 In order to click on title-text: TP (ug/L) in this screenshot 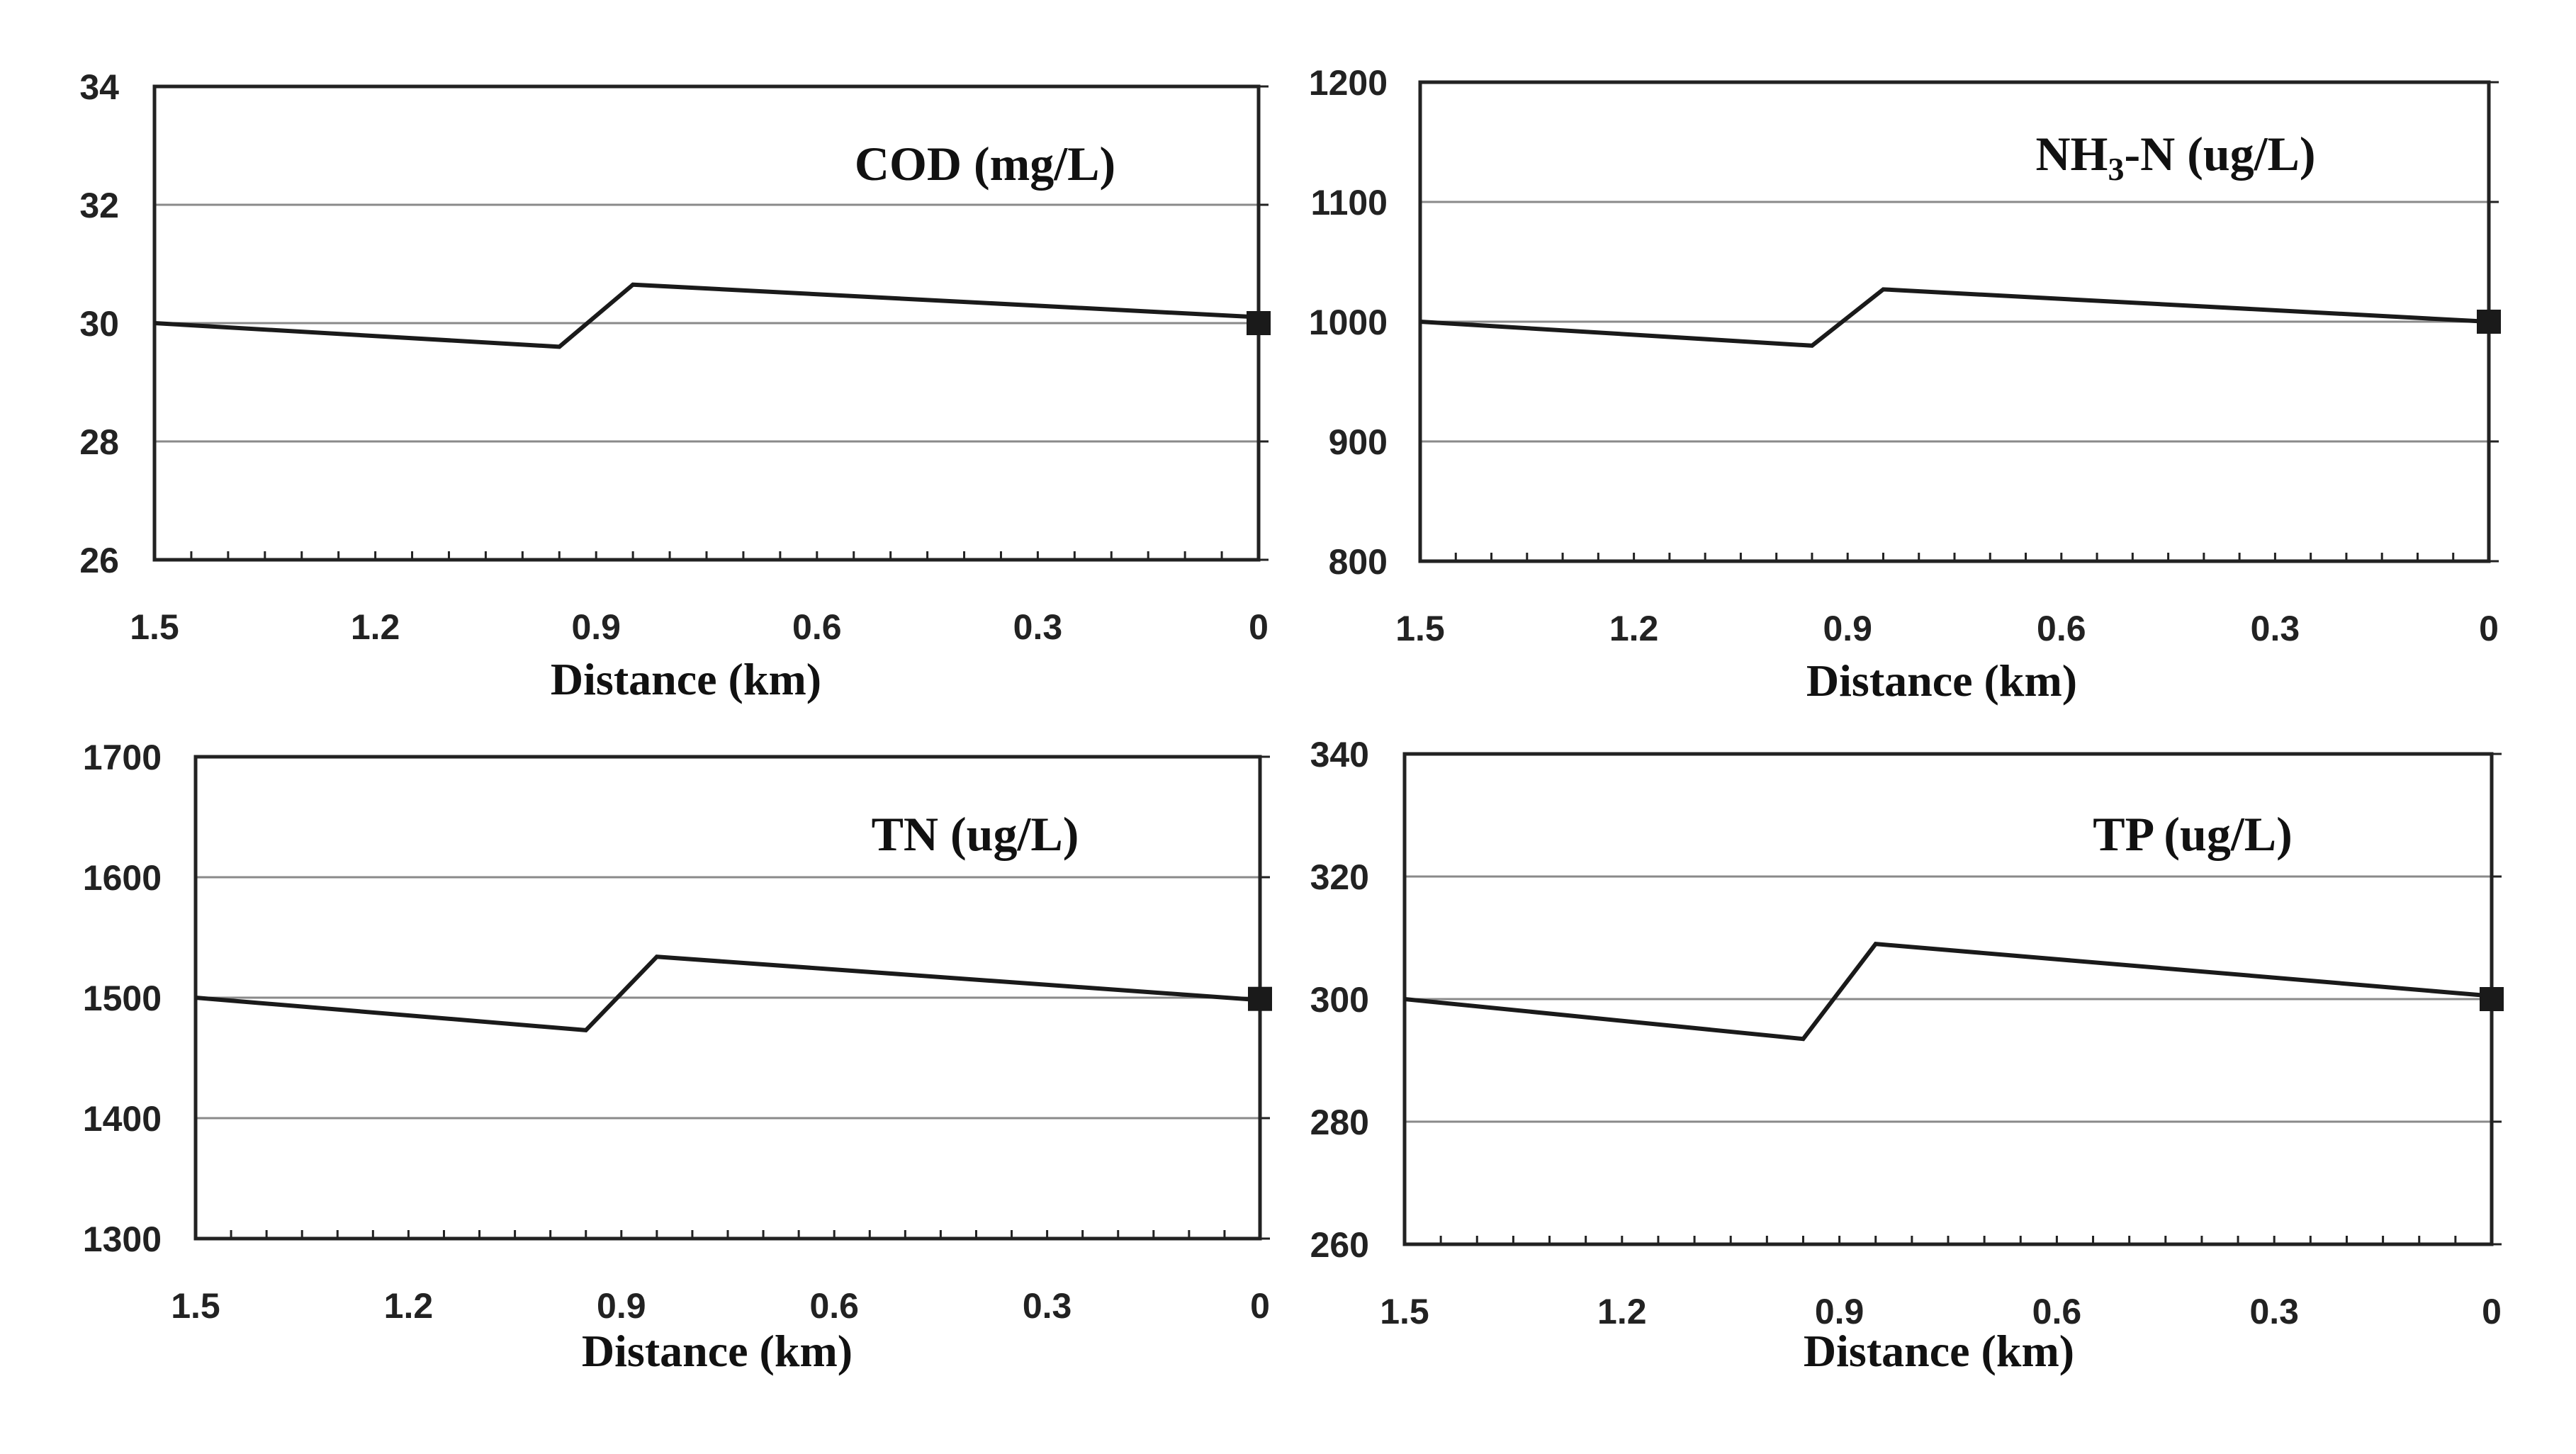, I will do `click(2193, 834)`.